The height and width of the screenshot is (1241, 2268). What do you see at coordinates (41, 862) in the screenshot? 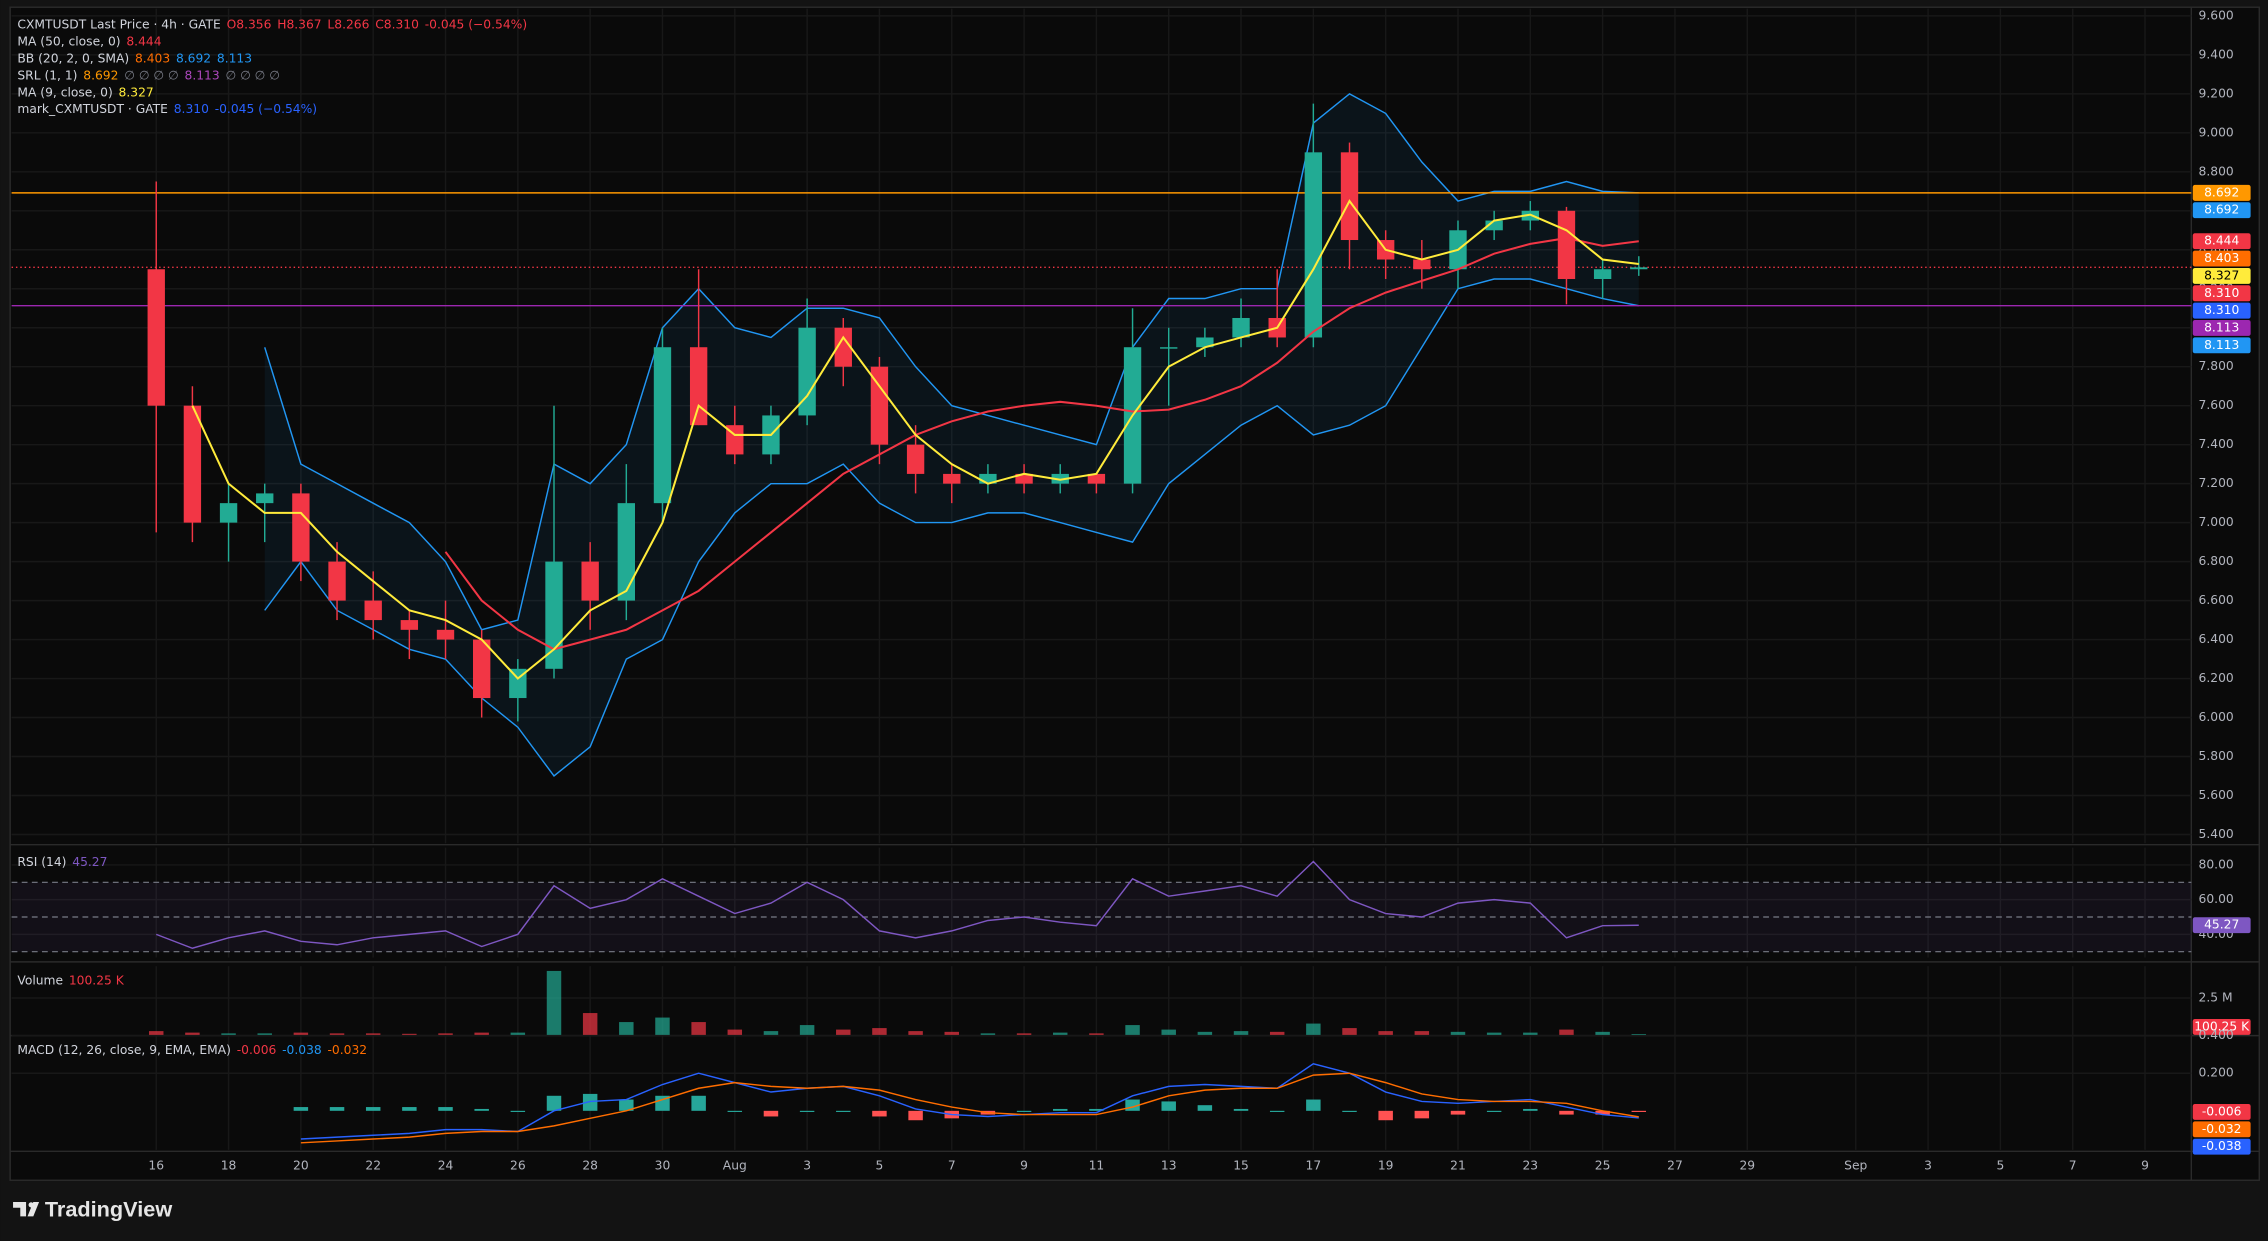
I see `legend-text: RSI (14)` at bounding box center [41, 862].